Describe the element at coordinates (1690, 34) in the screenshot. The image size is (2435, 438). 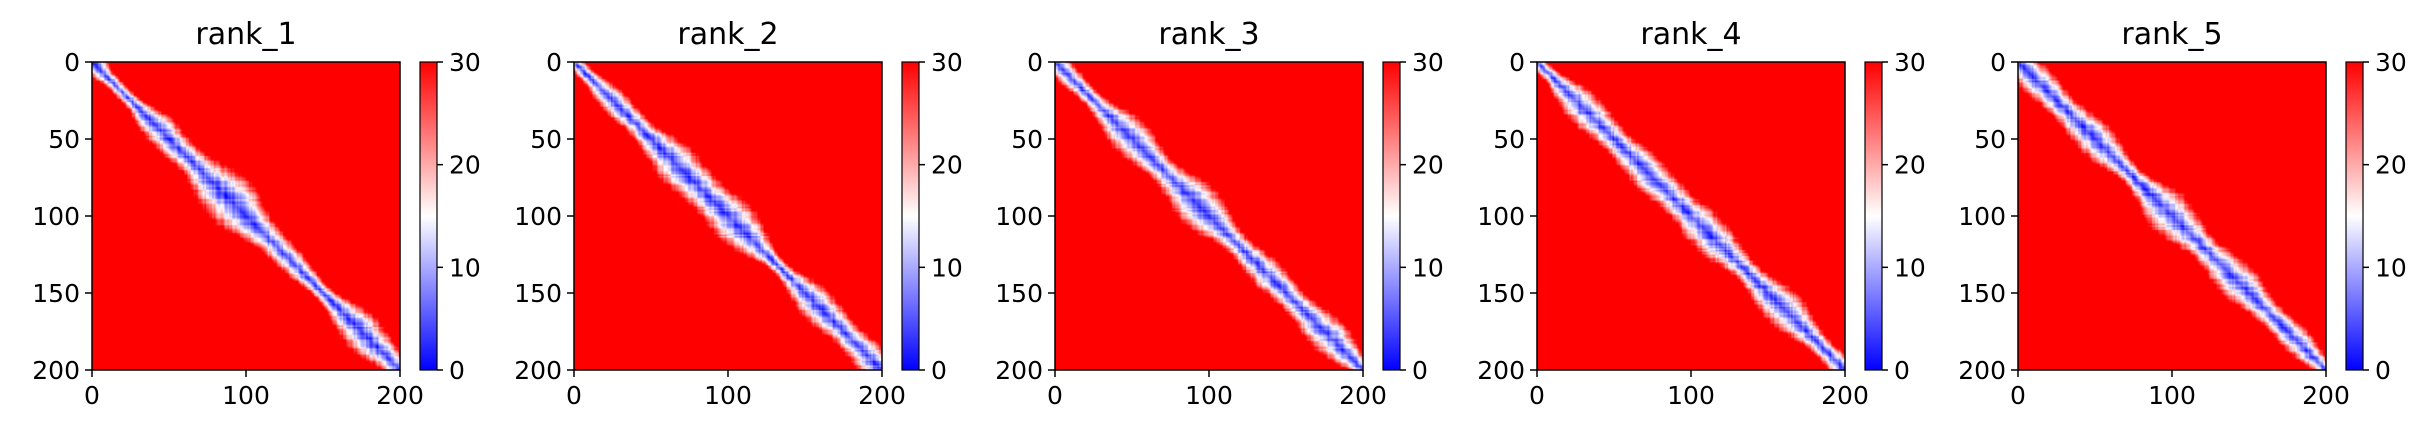
I see `chart-title: rank_4` at that location.